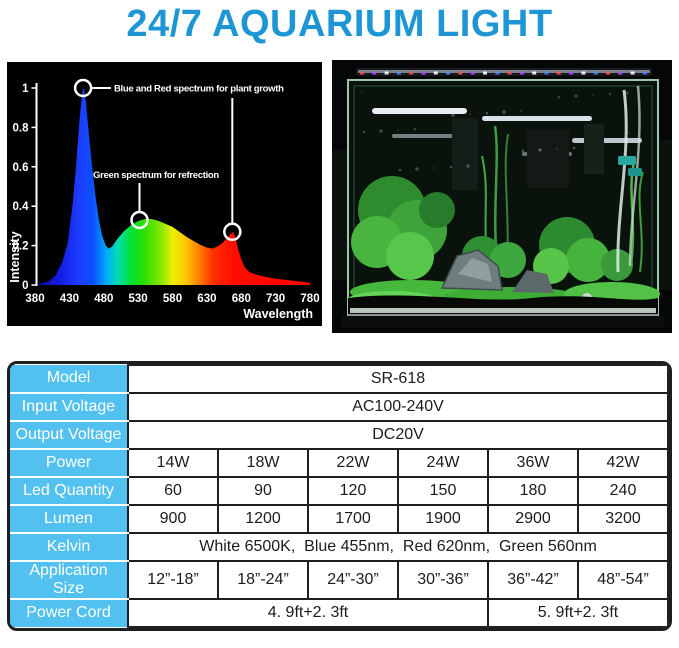 The width and height of the screenshot is (679, 648). I want to click on svg-text: 480, so click(103, 299).